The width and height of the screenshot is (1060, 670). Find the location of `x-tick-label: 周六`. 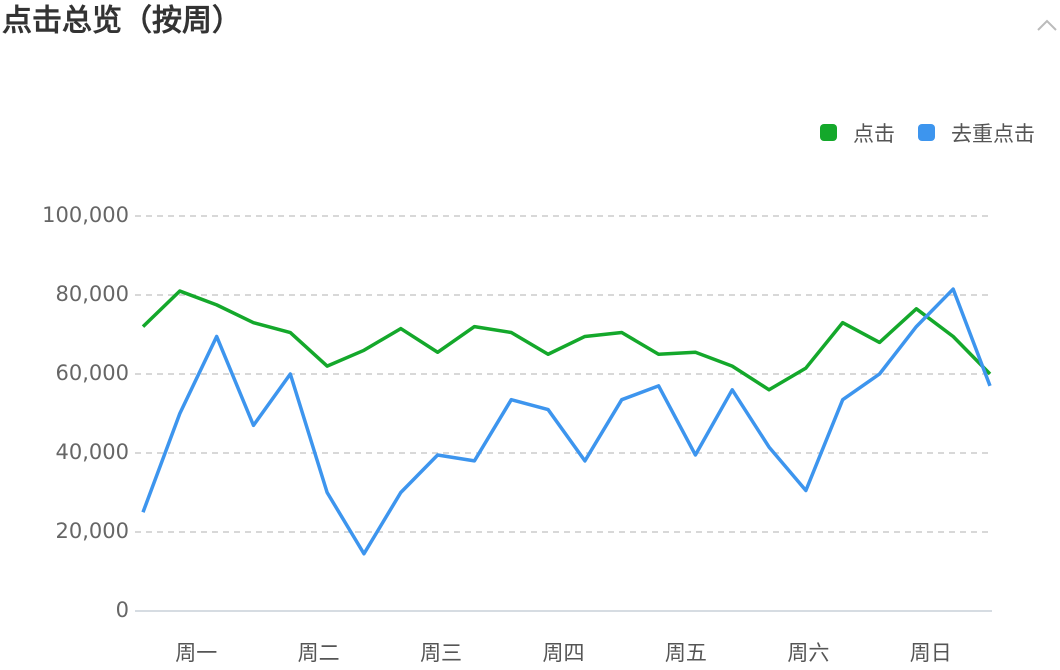

x-tick-label: 周六 is located at coordinates (808, 653).